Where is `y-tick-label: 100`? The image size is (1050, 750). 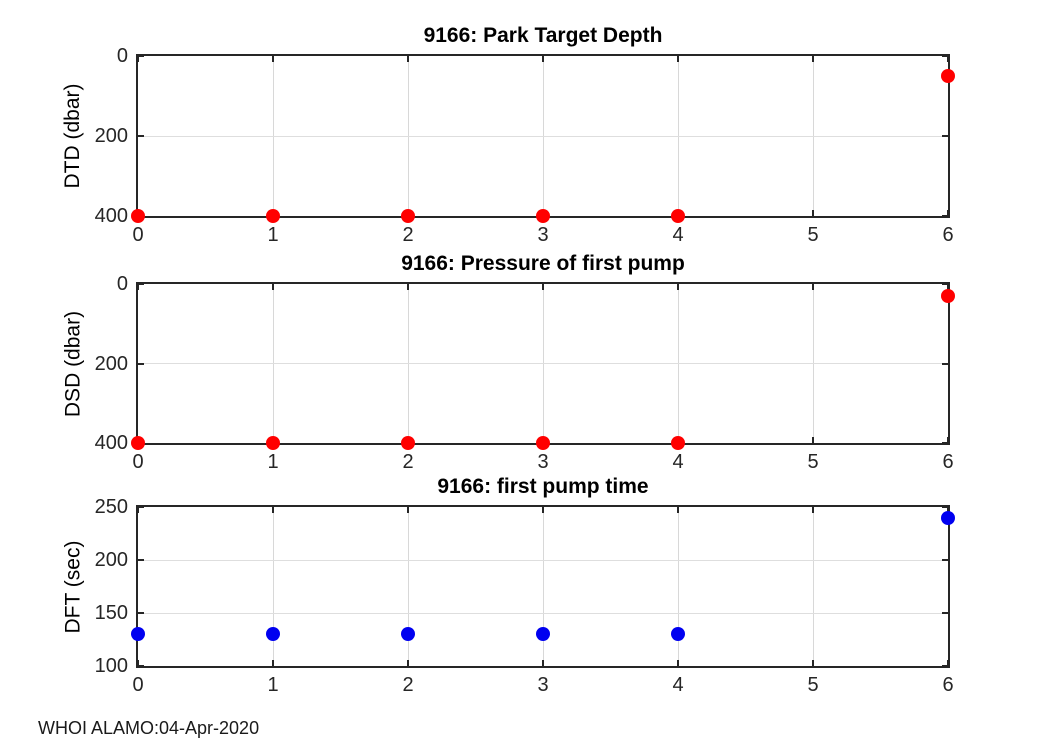 y-tick-label: 100 is located at coordinates (111, 666).